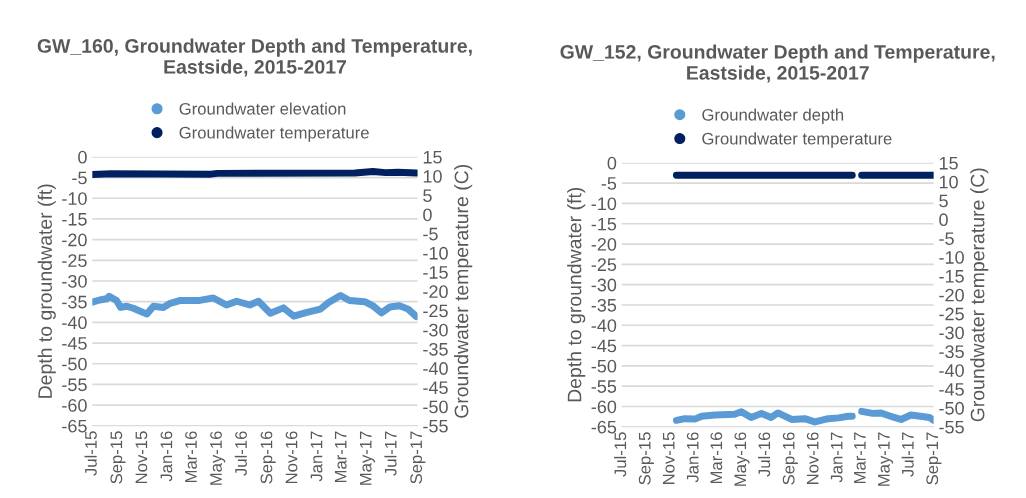  What do you see at coordinates (254, 57) in the screenshot?
I see `chart-title: GW_160, Groundwater Depth and Temperature, Eastside, 2015-2017` at bounding box center [254, 57].